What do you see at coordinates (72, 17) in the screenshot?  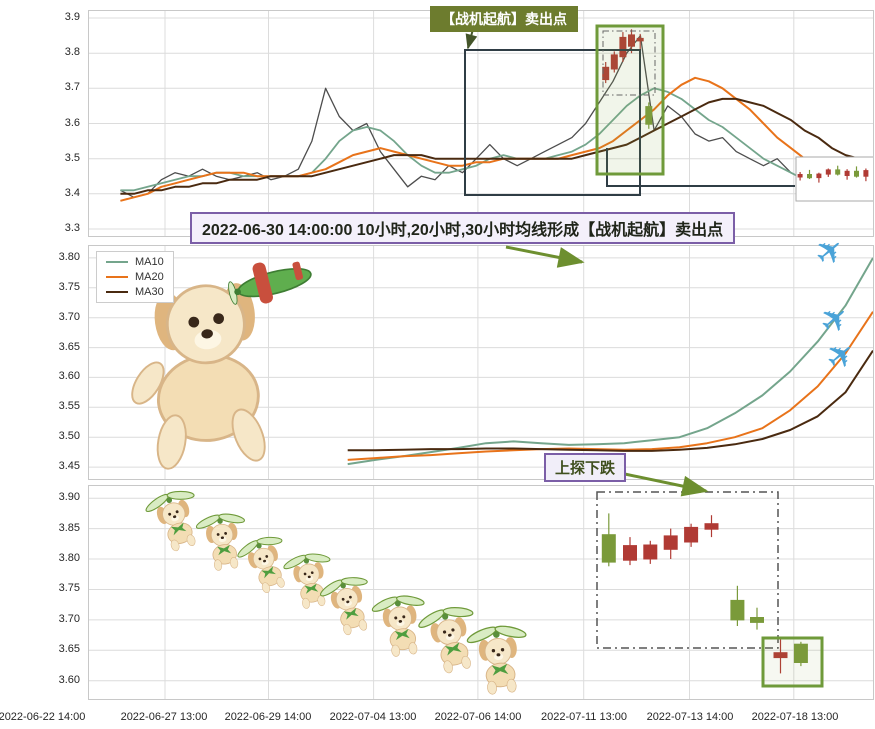 I see `y-tick-label: 3.9` at bounding box center [72, 17].